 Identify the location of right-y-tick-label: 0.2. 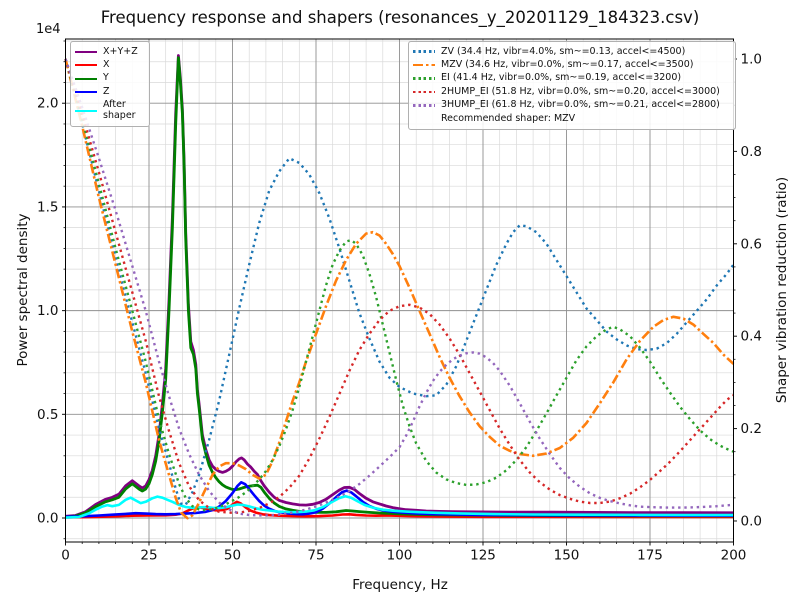
(751, 429).